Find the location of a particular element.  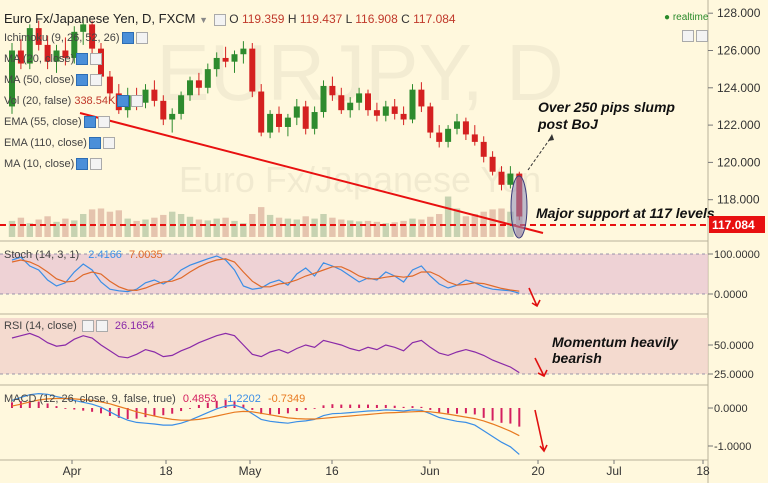

rsi-series is located at coordinates (265, 353).